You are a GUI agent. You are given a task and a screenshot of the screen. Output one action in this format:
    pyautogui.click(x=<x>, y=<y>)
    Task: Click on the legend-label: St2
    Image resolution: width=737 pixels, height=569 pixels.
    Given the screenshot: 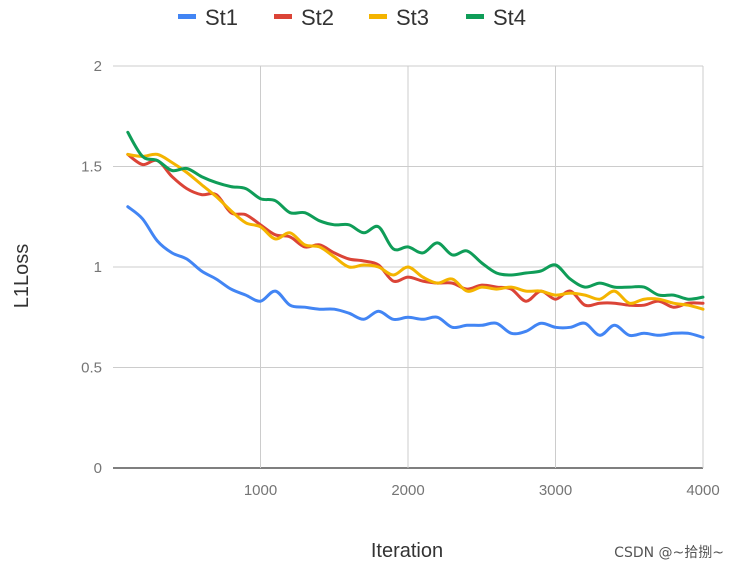 What is the action you would take?
    pyautogui.click(x=317, y=17)
    